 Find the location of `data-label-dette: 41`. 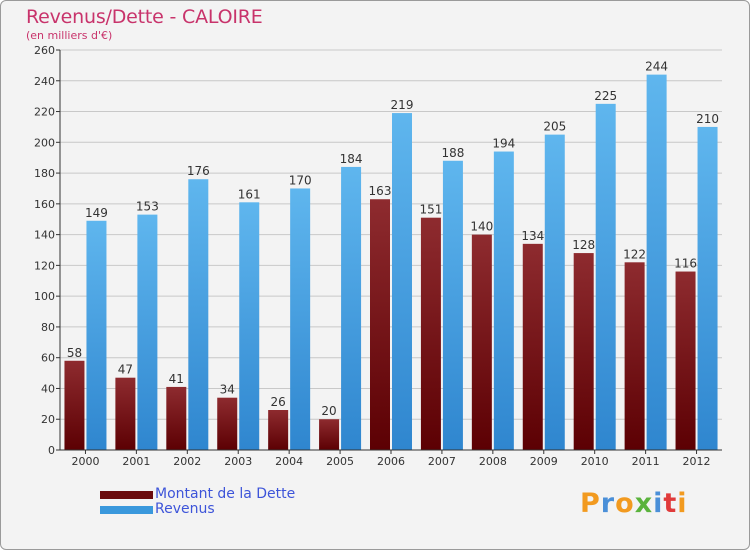

data-label-dette: 41 is located at coordinates (176, 379).